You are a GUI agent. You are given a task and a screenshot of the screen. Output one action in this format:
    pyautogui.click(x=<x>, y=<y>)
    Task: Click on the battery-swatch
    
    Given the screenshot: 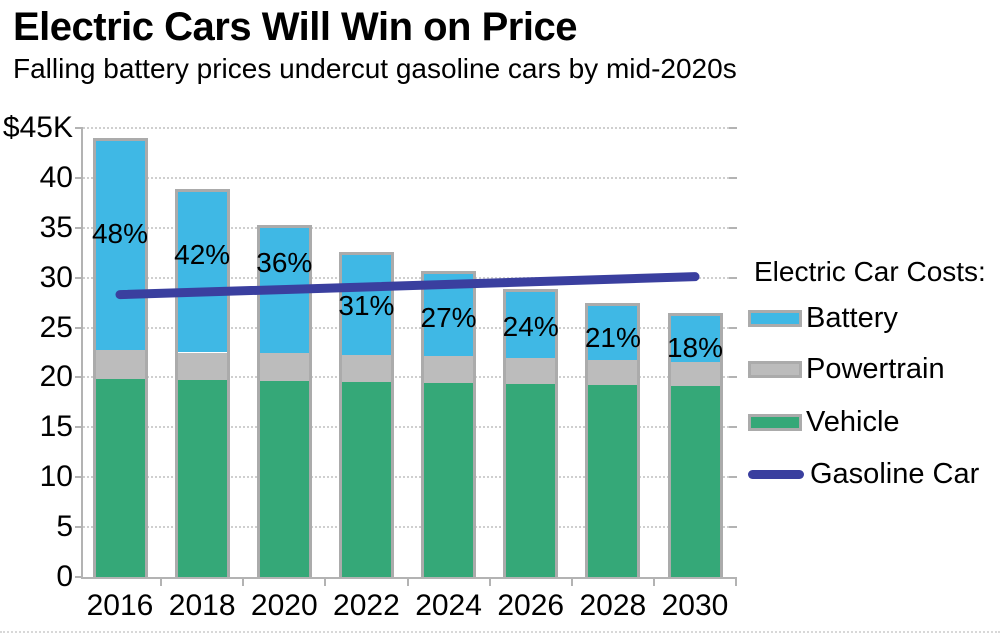 What is the action you would take?
    pyautogui.click(x=775, y=318)
    